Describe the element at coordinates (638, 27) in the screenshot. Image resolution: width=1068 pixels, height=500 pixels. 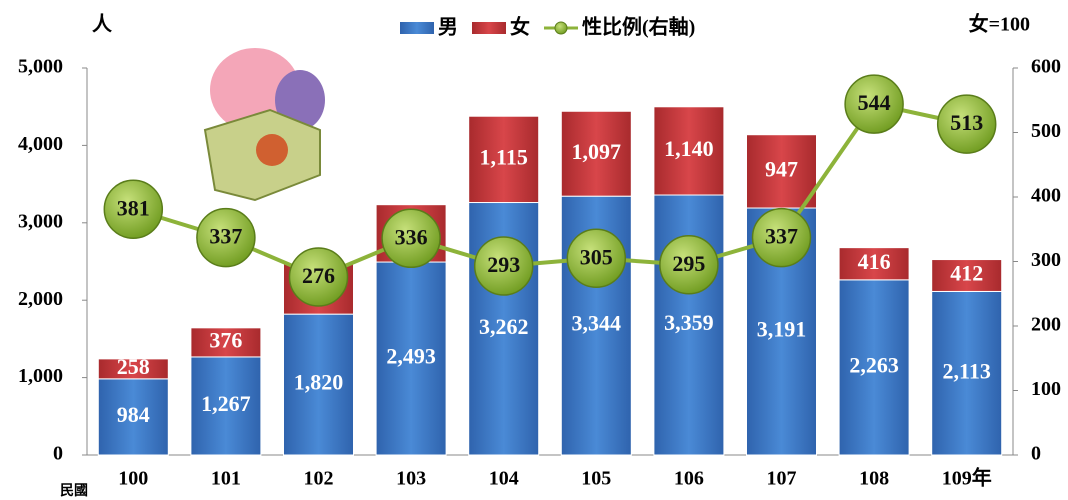
I see `legend-label: 性比例(右軸)` at that location.